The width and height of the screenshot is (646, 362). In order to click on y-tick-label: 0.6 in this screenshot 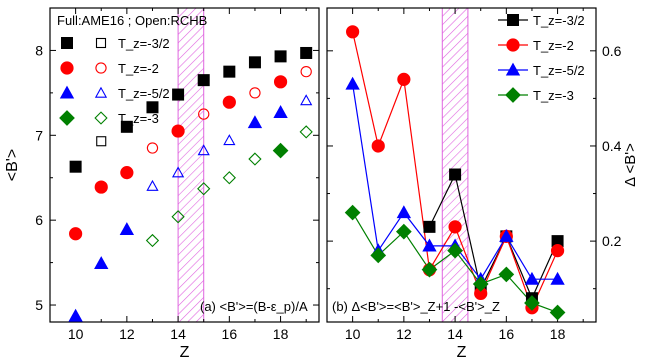, I will do `click(612, 51)`.